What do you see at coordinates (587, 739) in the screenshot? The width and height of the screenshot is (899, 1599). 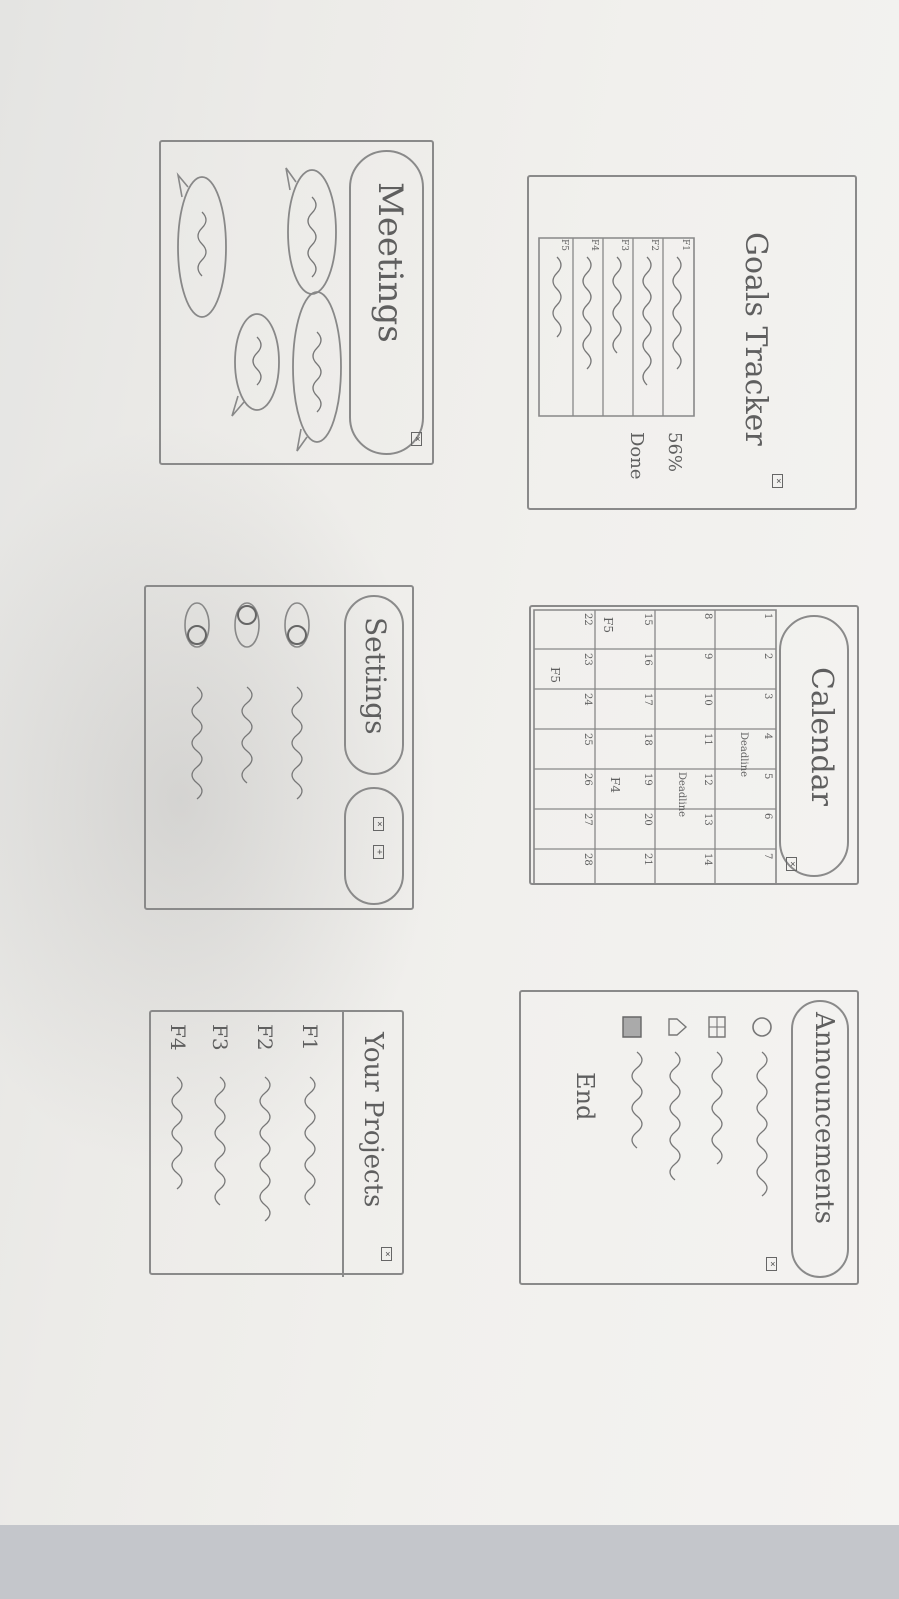 I see `calendar-day: 25` at bounding box center [587, 739].